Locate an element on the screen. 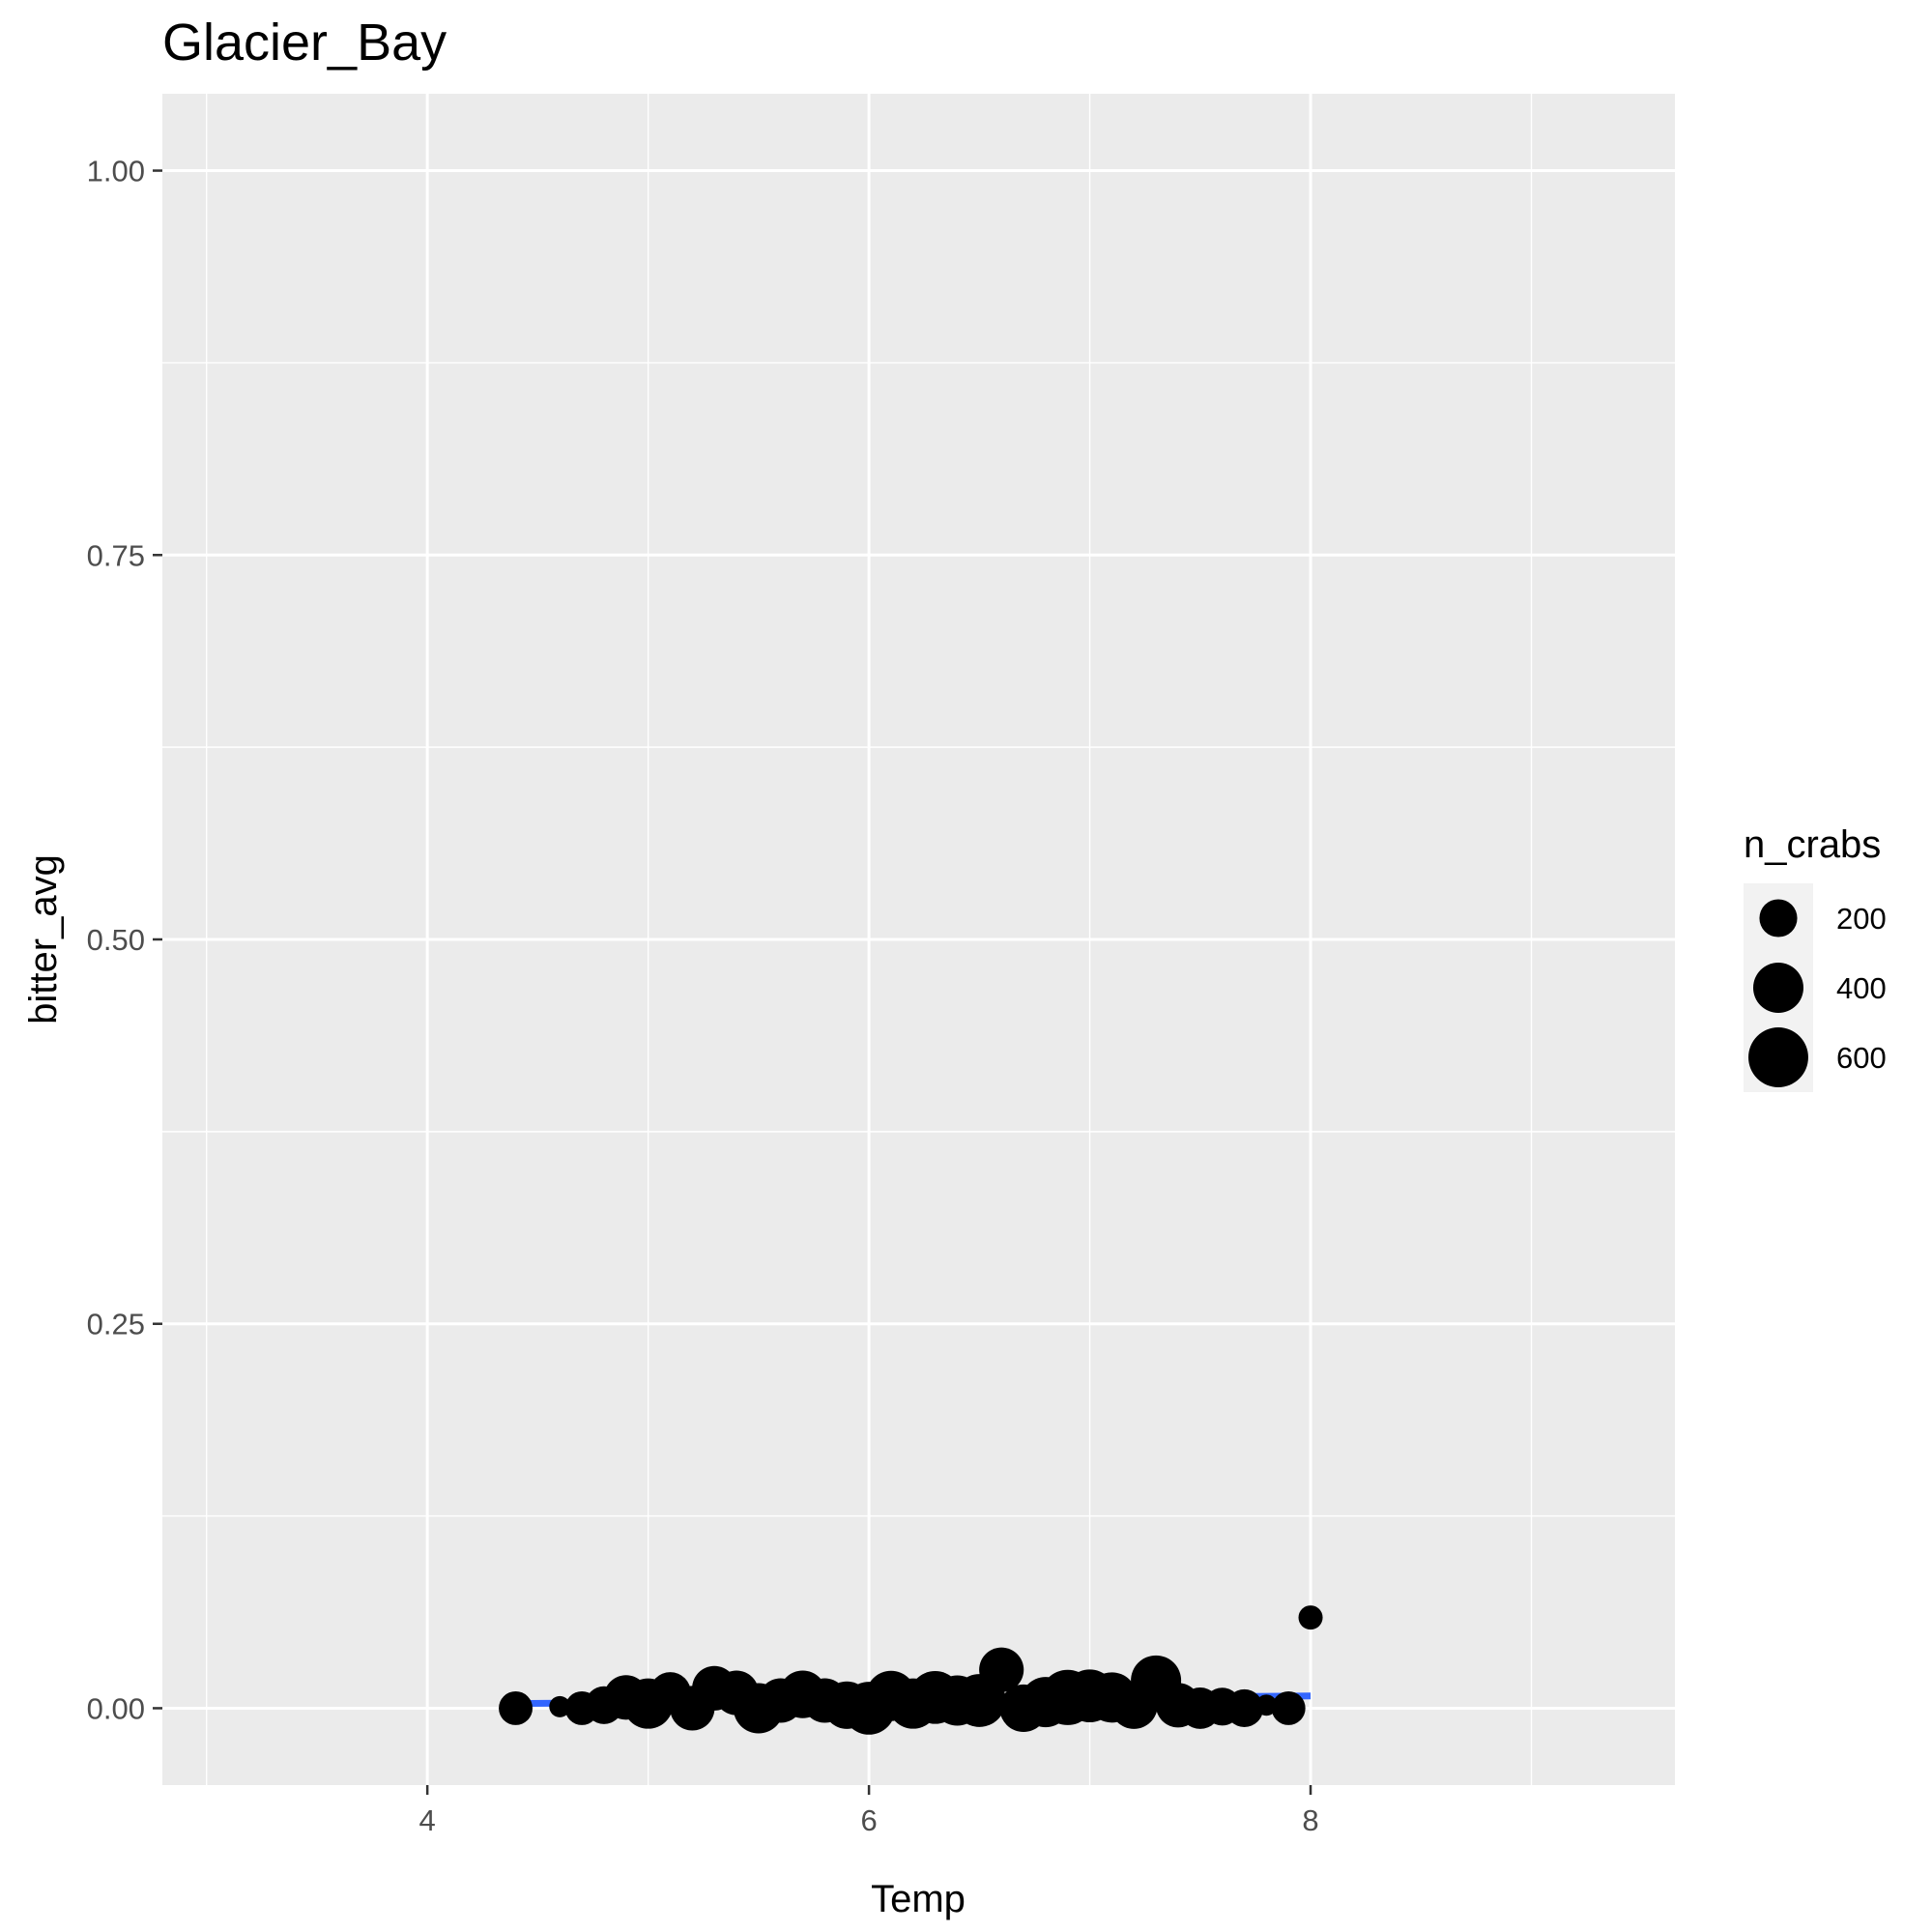 The image size is (1932, 1932). legend-label: 200 is located at coordinates (1861, 919).